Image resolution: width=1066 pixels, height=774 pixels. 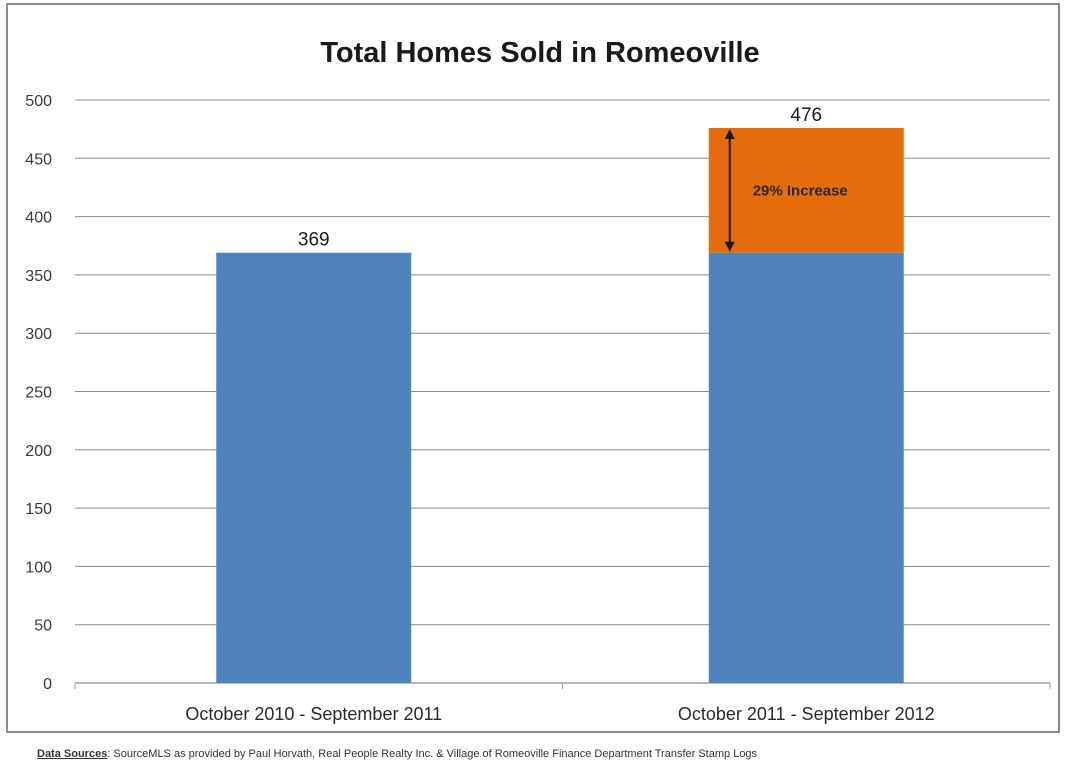 What do you see at coordinates (43, 626) in the screenshot?
I see `y-tick-label: 50` at bounding box center [43, 626].